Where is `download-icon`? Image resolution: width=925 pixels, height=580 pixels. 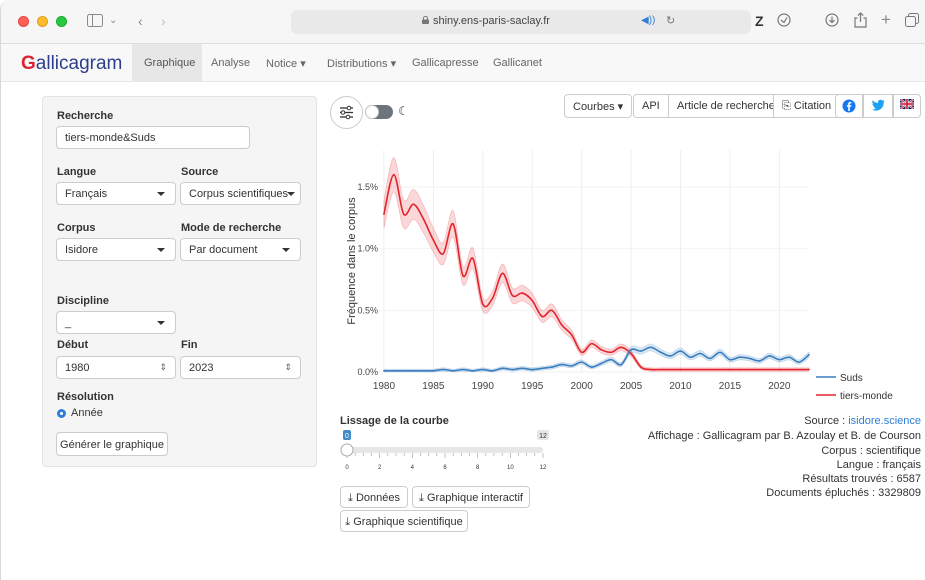
download-icon is located at coordinates (832, 21).